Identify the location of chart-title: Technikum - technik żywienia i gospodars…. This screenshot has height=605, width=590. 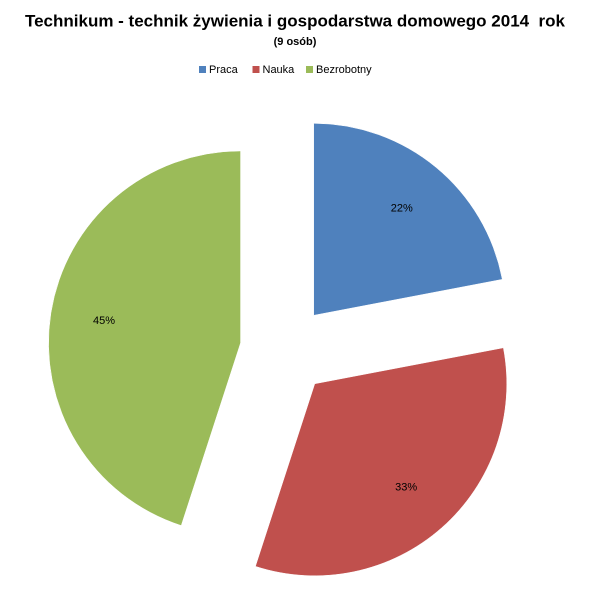
(295, 20).